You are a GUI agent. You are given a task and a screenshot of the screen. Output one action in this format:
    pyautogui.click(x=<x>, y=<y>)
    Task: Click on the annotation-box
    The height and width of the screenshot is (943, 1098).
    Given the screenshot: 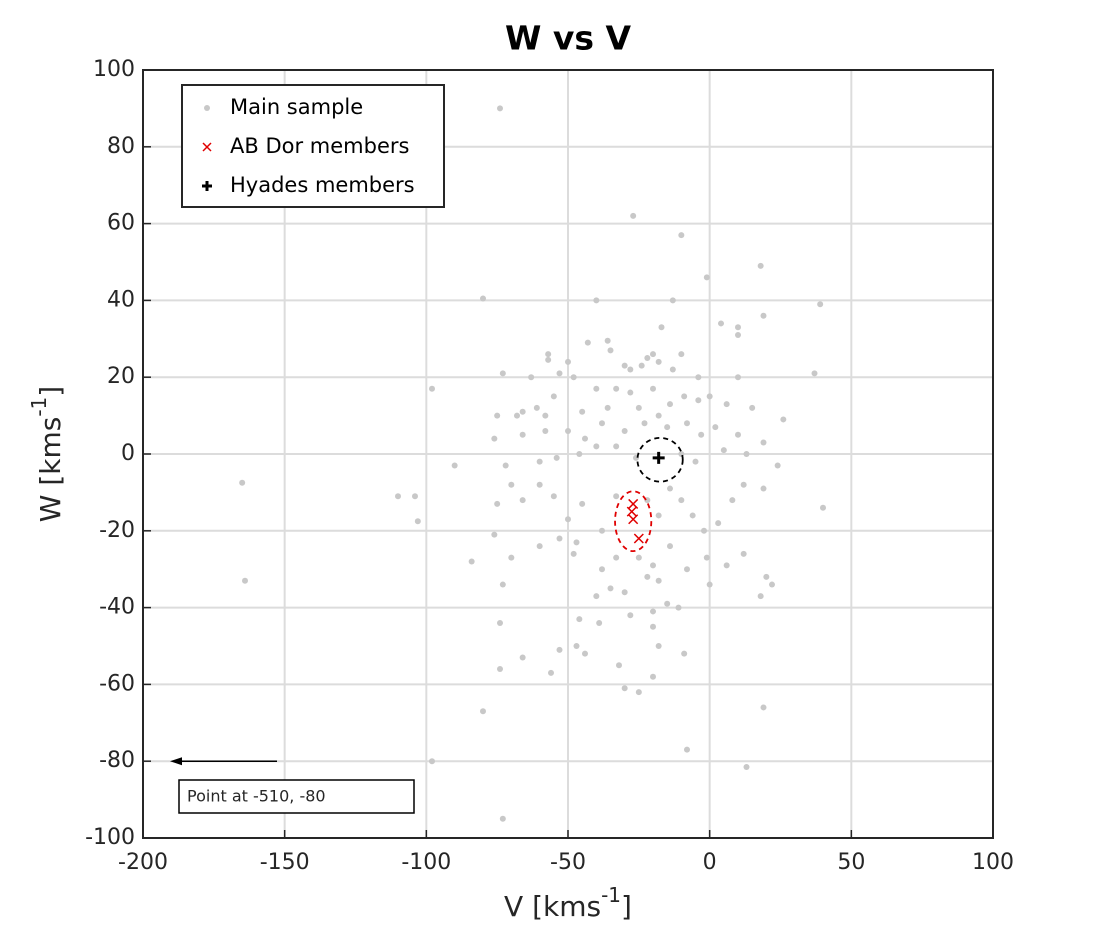 What is the action you would take?
    pyautogui.click(x=296, y=796)
    